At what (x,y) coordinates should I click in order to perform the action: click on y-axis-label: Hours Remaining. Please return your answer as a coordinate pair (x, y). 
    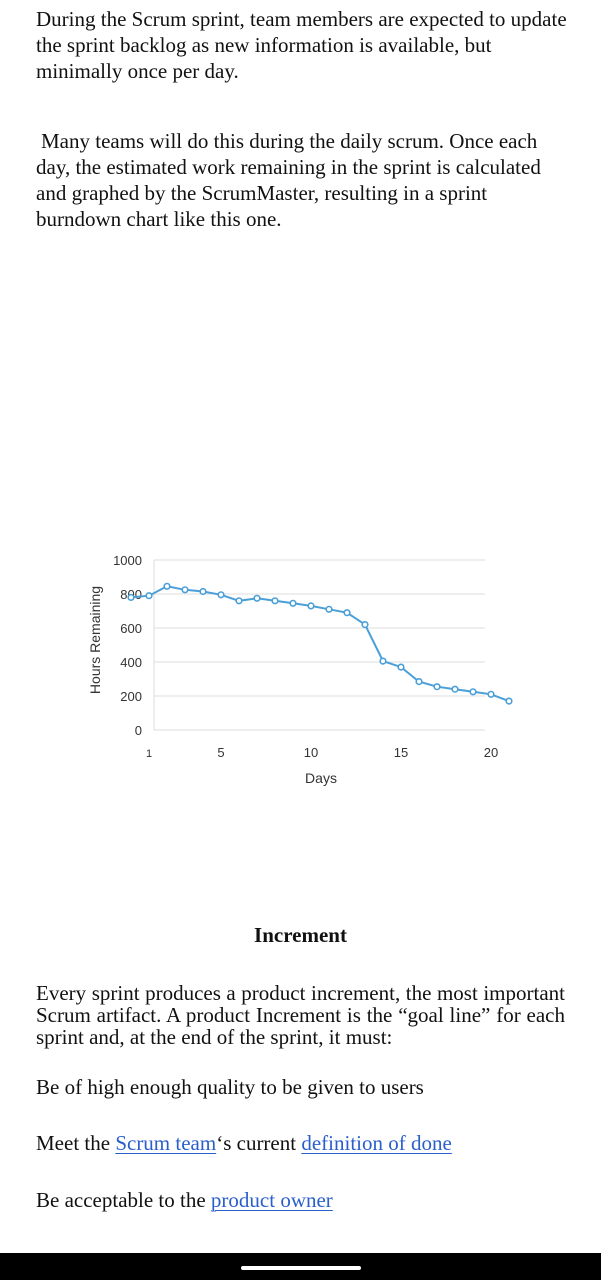
    Looking at the image, I should click on (95, 640).